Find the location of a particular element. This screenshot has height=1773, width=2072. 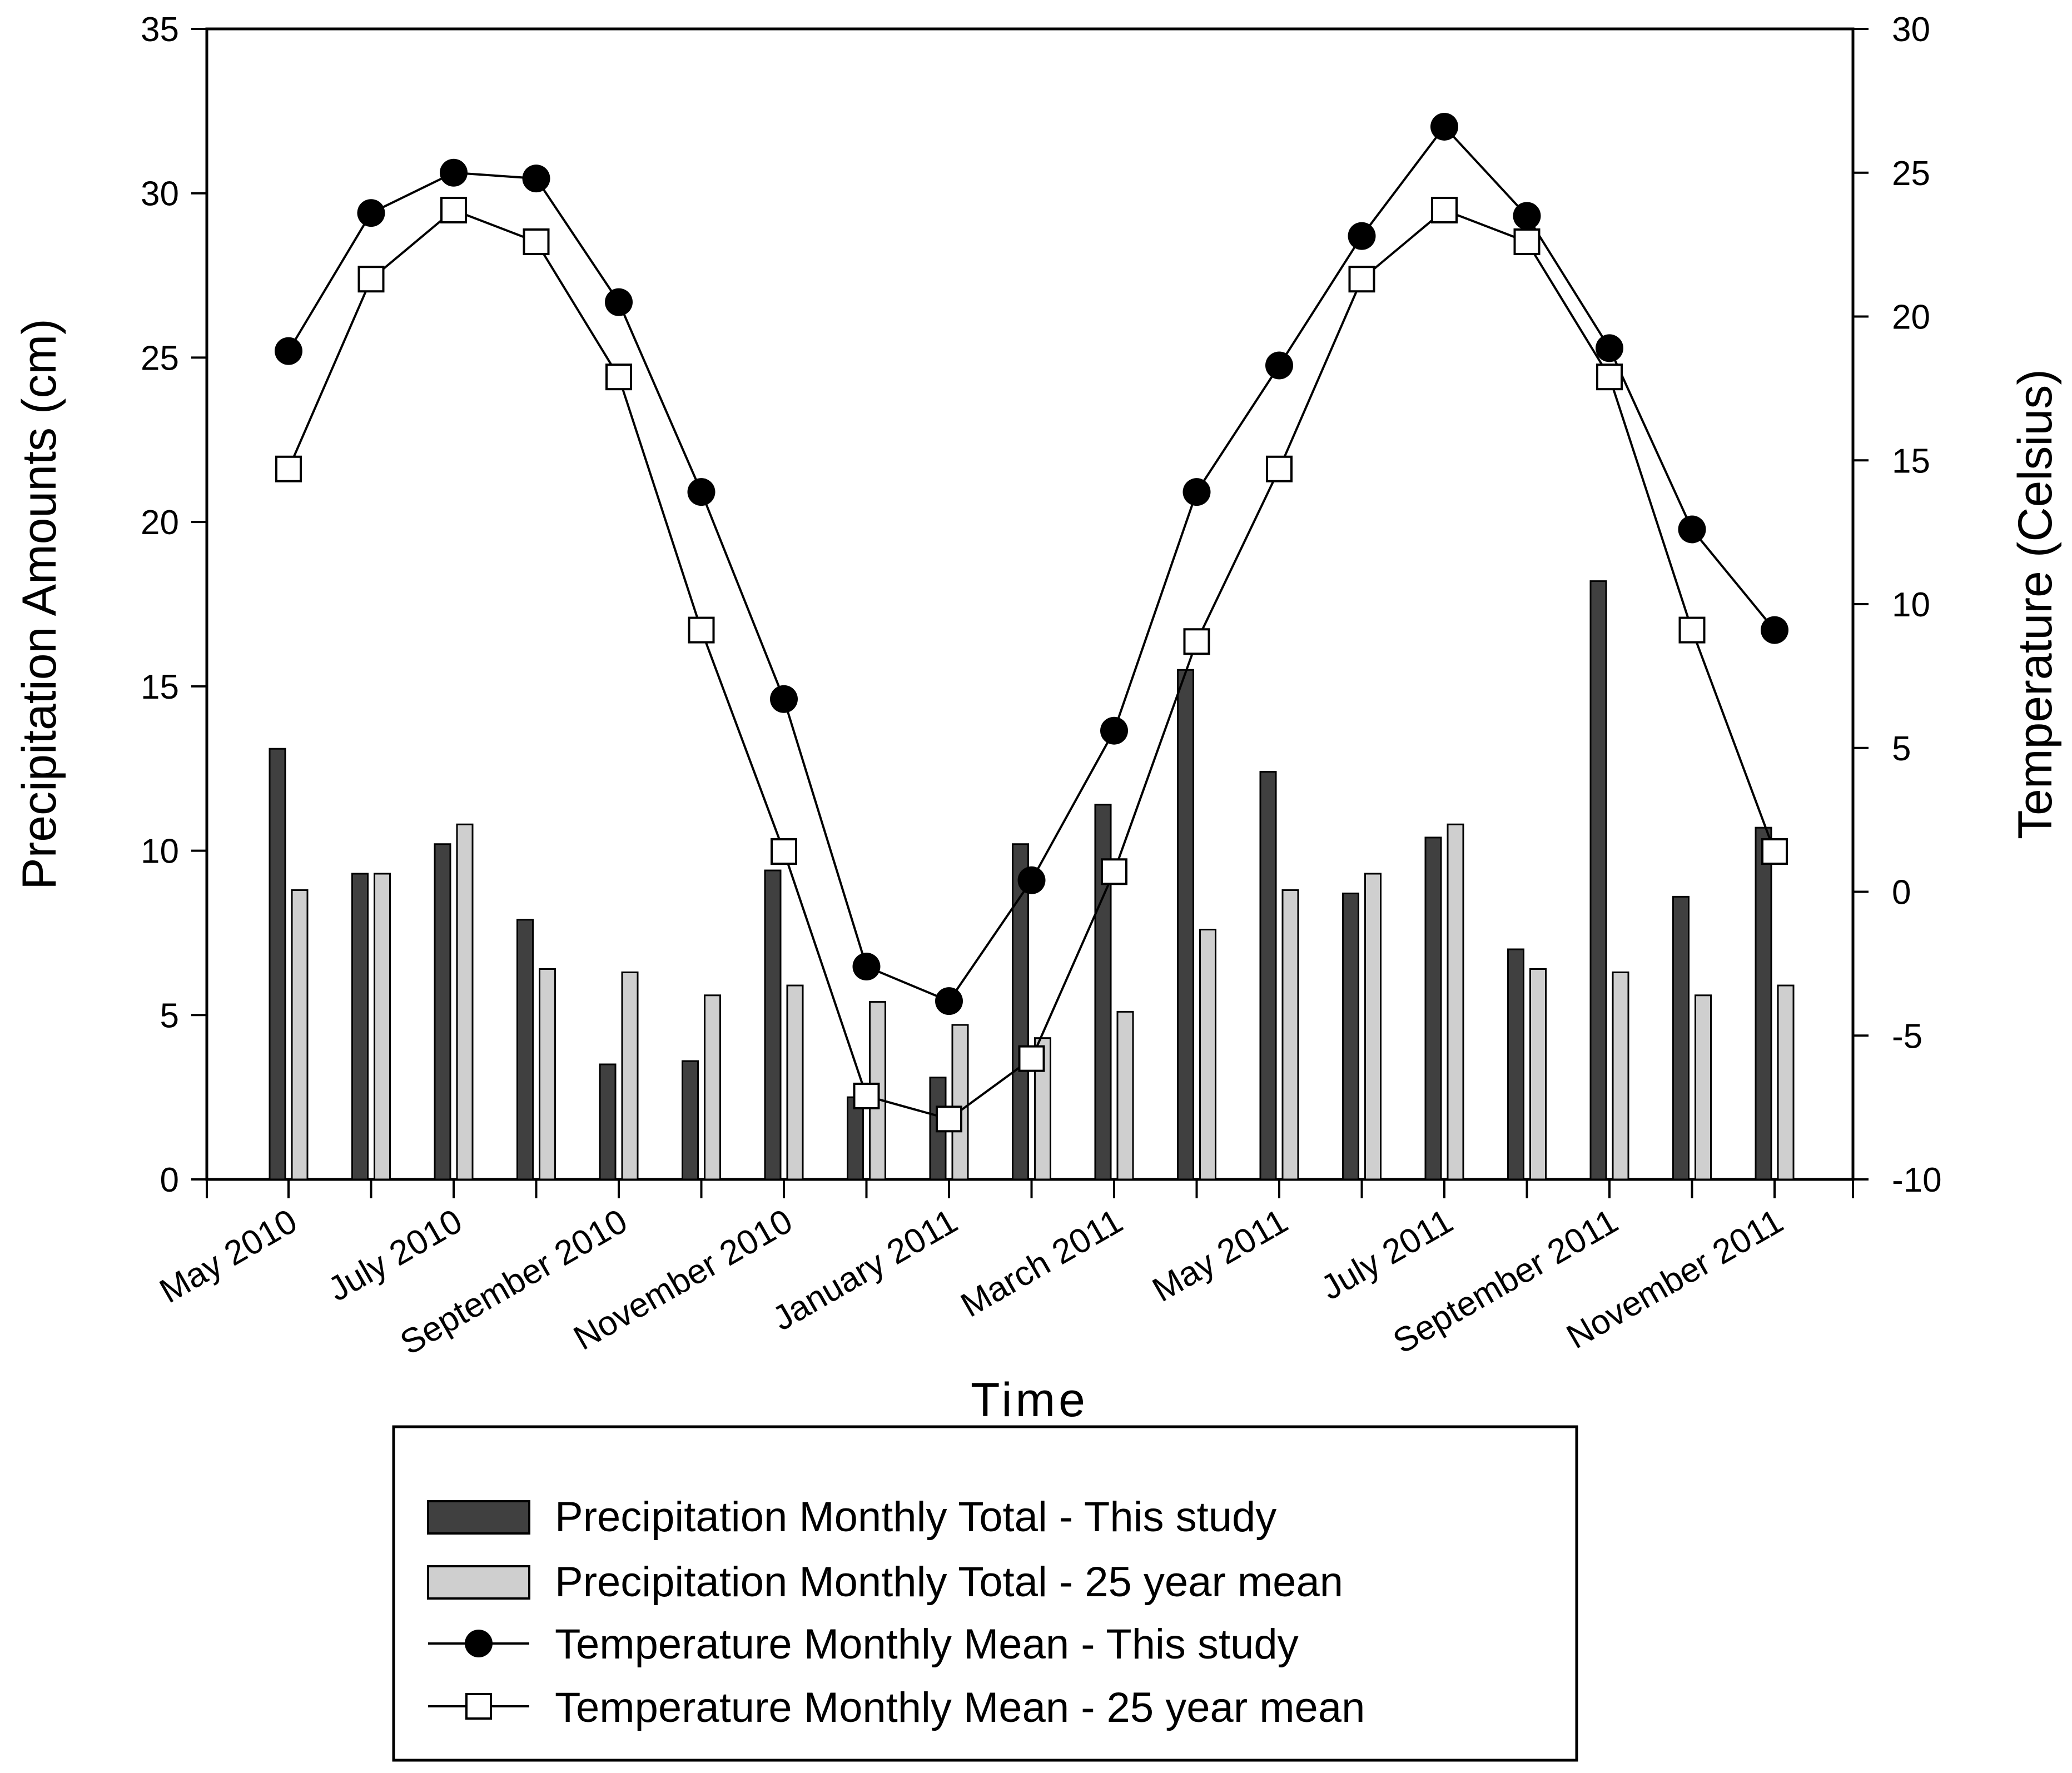

x-tick-label: May 2010 is located at coordinates (229, 1256).